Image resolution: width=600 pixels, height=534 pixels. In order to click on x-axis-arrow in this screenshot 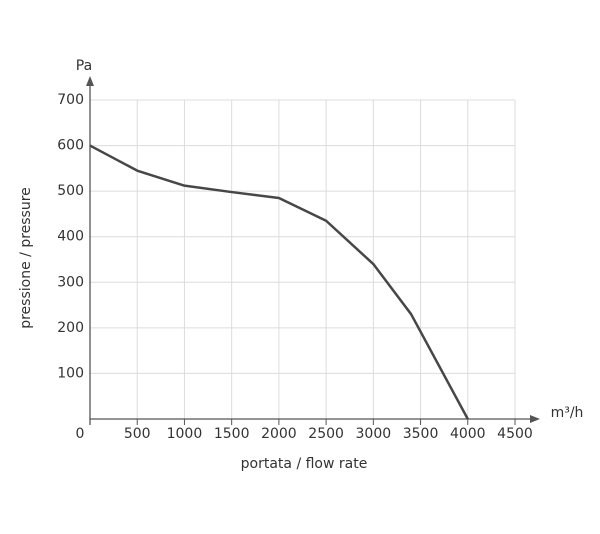, I will do `click(535, 419)`.